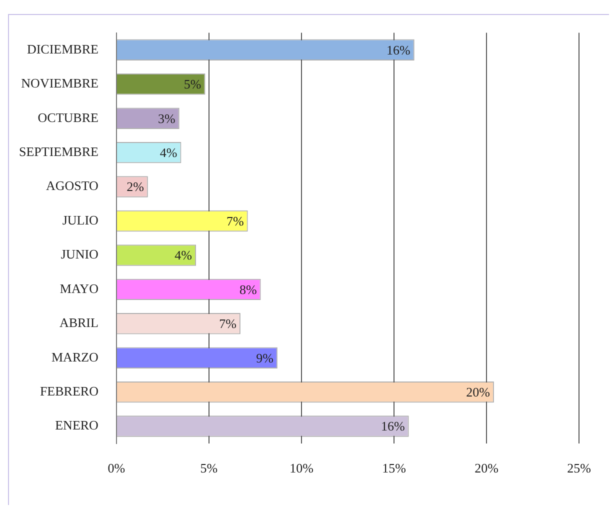 This screenshot has width=612, height=508. I want to click on y-tick-label: ABRIL, so click(79, 322).